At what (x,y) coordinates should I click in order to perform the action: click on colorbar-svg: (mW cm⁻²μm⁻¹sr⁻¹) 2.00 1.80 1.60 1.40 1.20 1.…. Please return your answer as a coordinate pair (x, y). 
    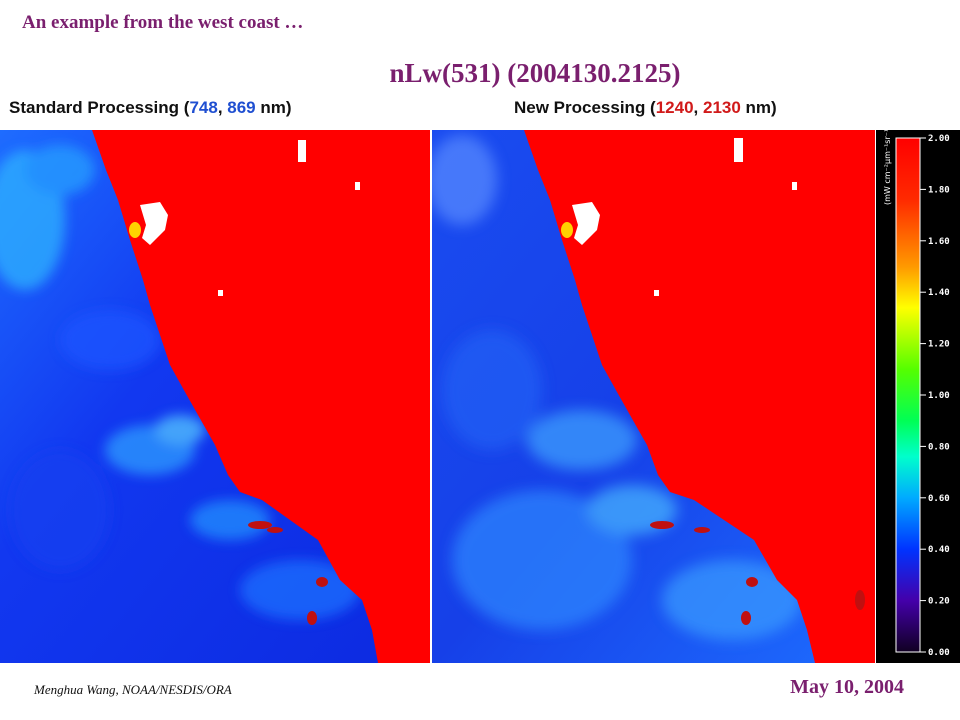
    Looking at the image, I should click on (916, 392).